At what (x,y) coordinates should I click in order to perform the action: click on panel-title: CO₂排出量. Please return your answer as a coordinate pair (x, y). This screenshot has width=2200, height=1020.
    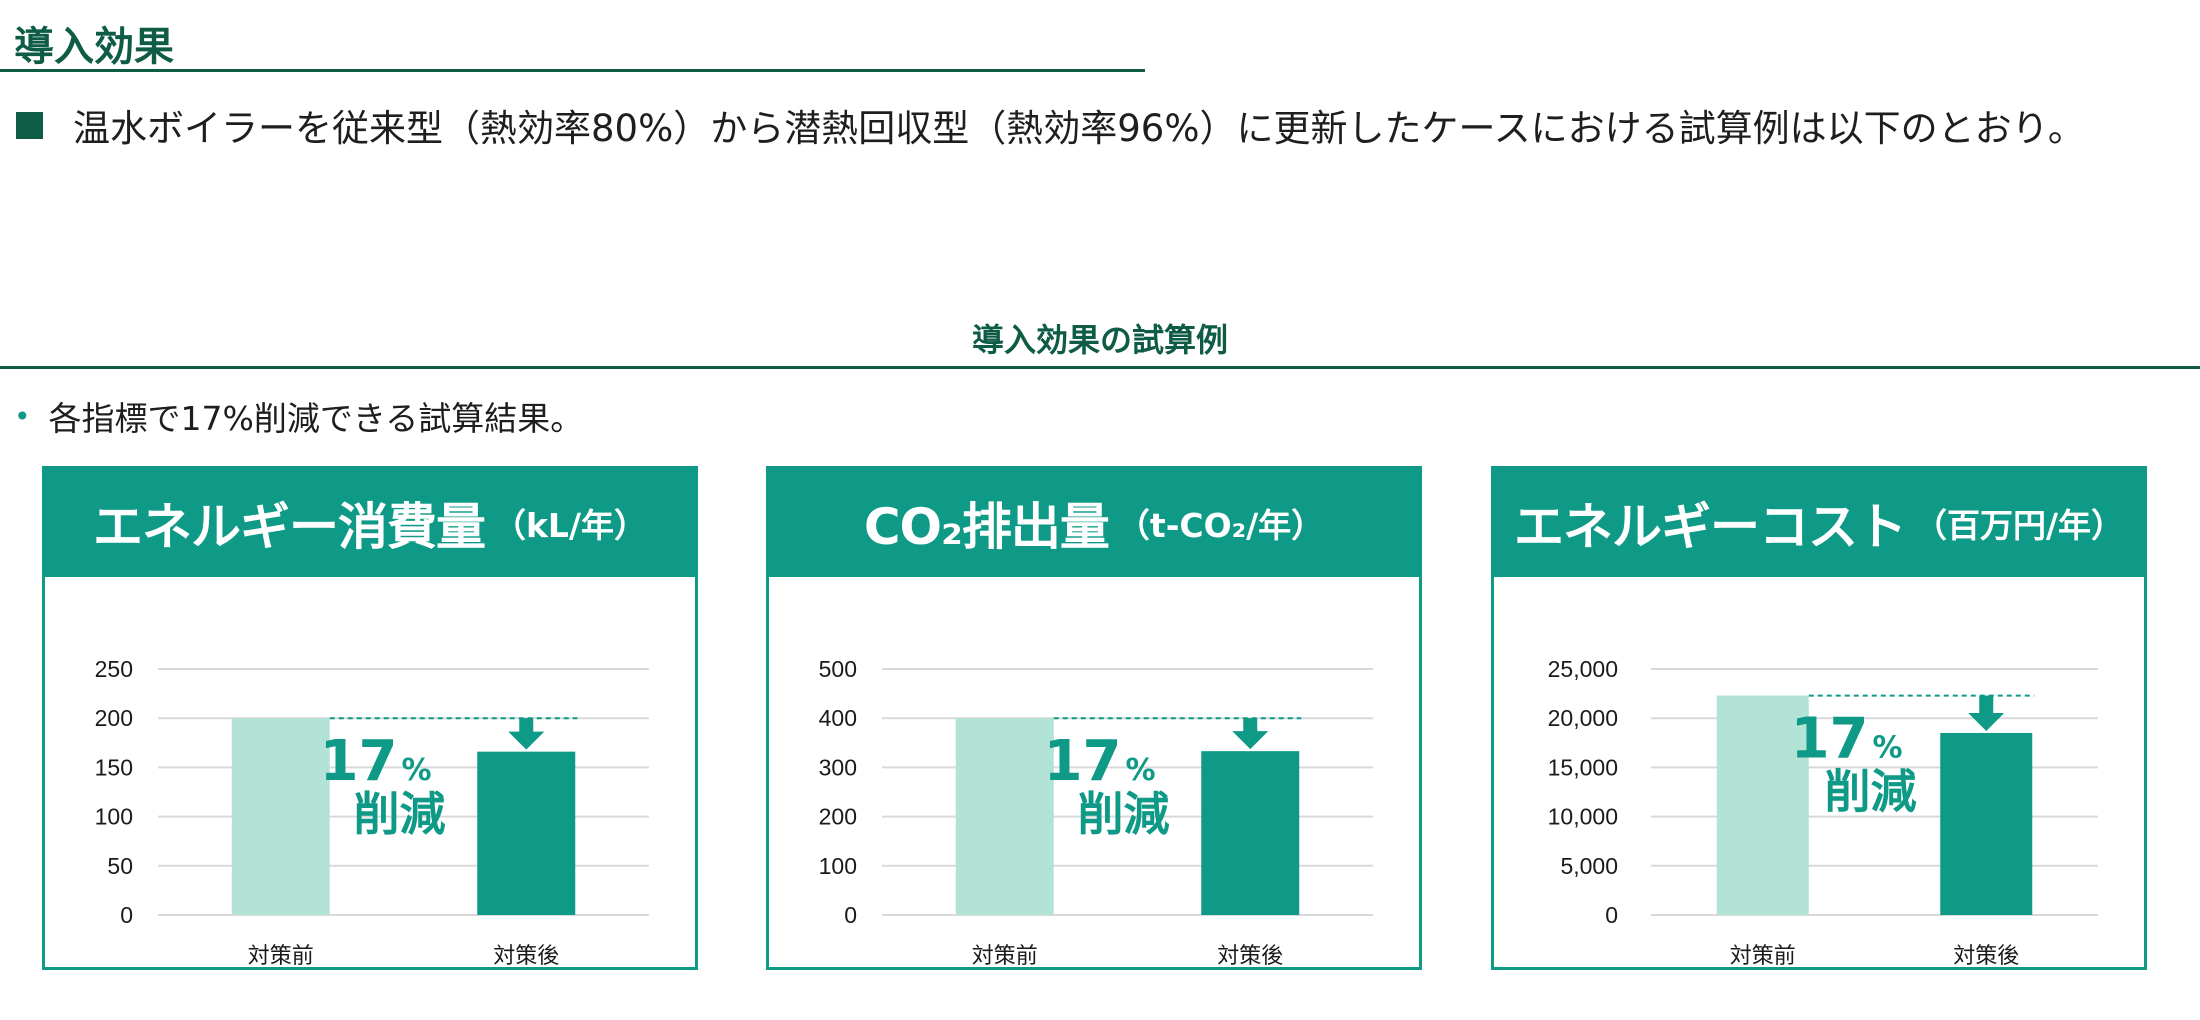
    Looking at the image, I should click on (986, 527).